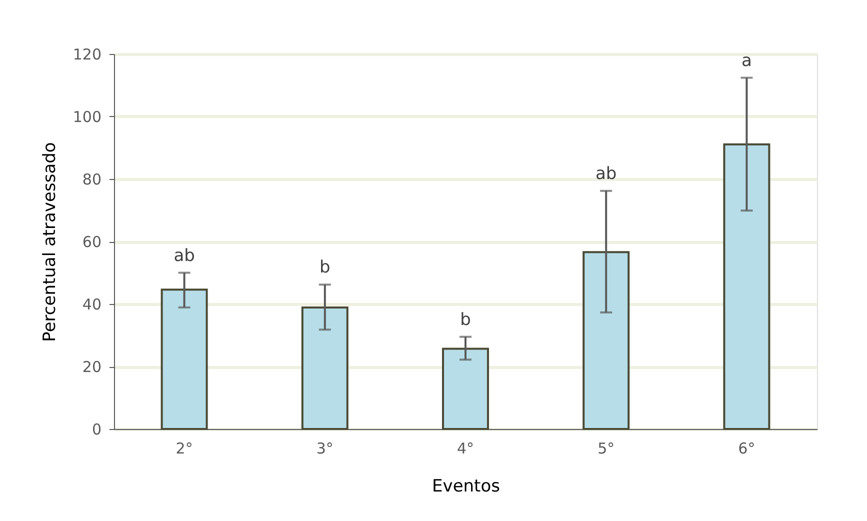 The height and width of the screenshot is (521, 867). What do you see at coordinates (466, 486) in the screenshot?
I see `x-axis-title: Eventos` at bounding box center [466, 486].